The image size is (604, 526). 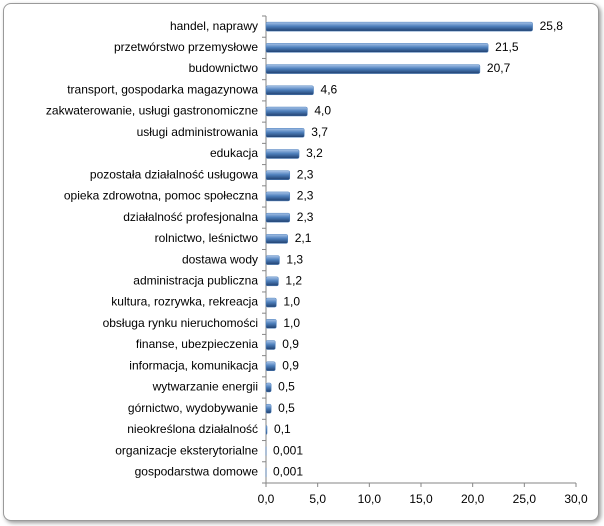 What do you see at coordinates (576, 499) in the screenshot?
I see `x-tick-label: 30,0` at bounding box center [576, 499].